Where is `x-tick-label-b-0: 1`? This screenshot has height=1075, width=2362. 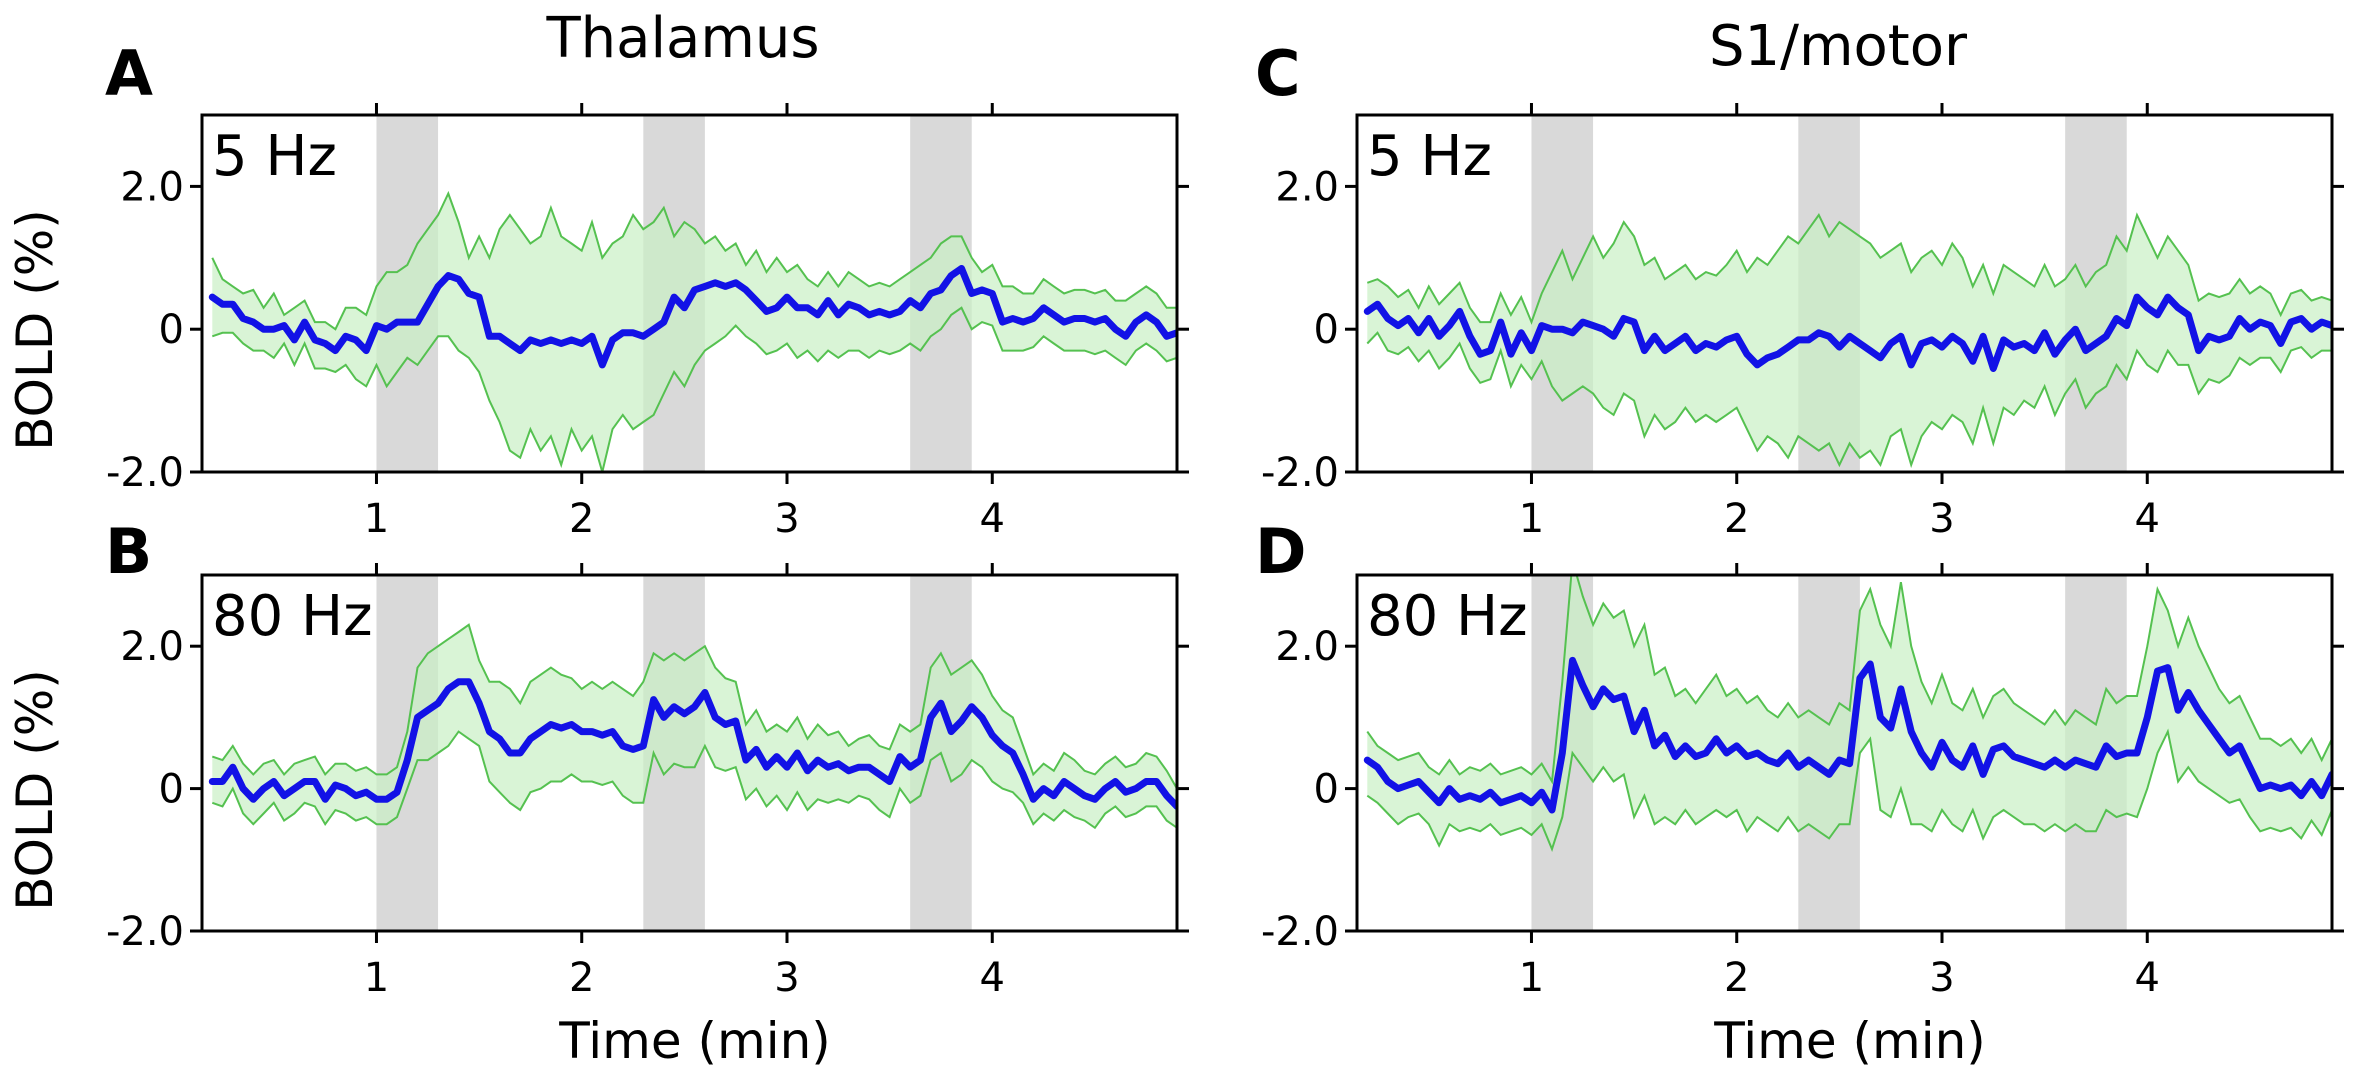 x-tick-label-b-0: 1 is located at coordinates (376, 978).